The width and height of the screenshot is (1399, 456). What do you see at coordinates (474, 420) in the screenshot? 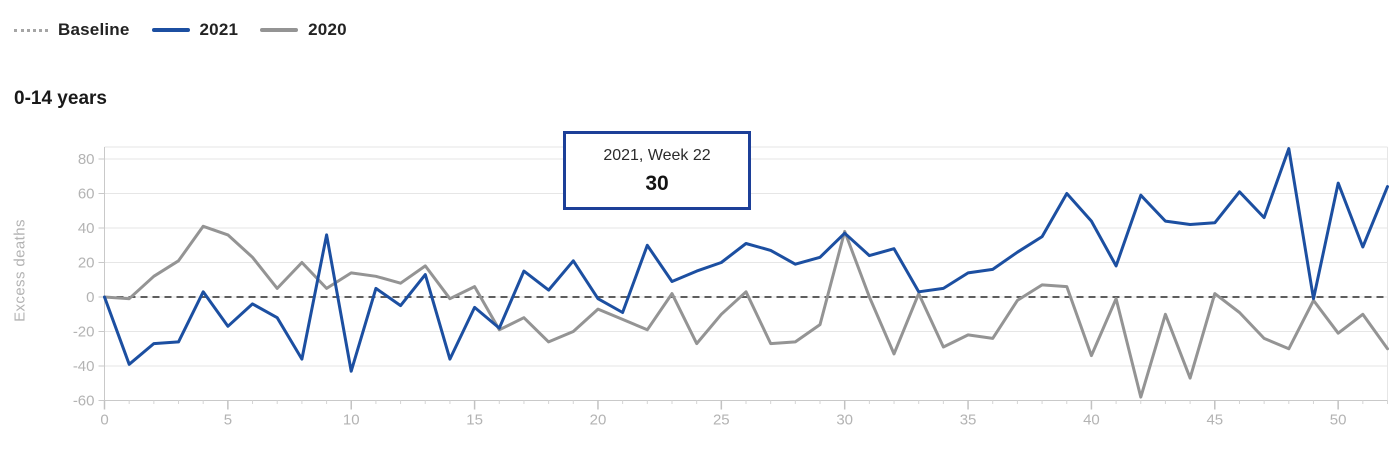
I see `x-tick-label-15: 15` at bounding box center [474, 420].